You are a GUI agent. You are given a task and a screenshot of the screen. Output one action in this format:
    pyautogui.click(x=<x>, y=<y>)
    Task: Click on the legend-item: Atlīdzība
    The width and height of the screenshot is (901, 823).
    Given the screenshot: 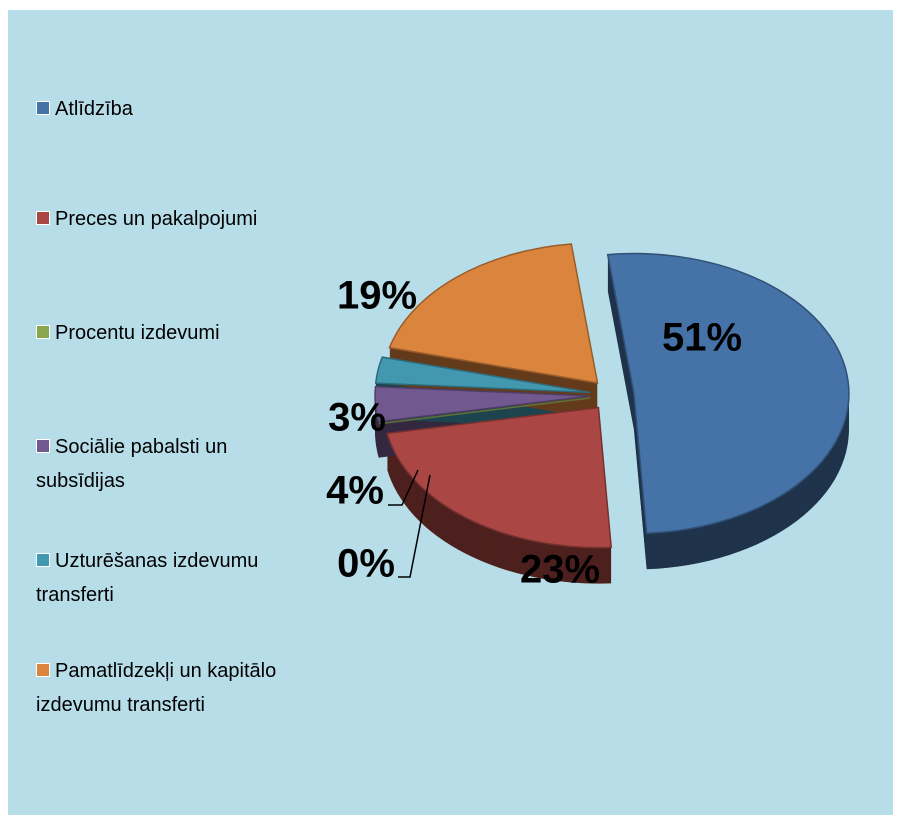 What is the action you would take?
    pyautogui.click(x=171, y=109)
    